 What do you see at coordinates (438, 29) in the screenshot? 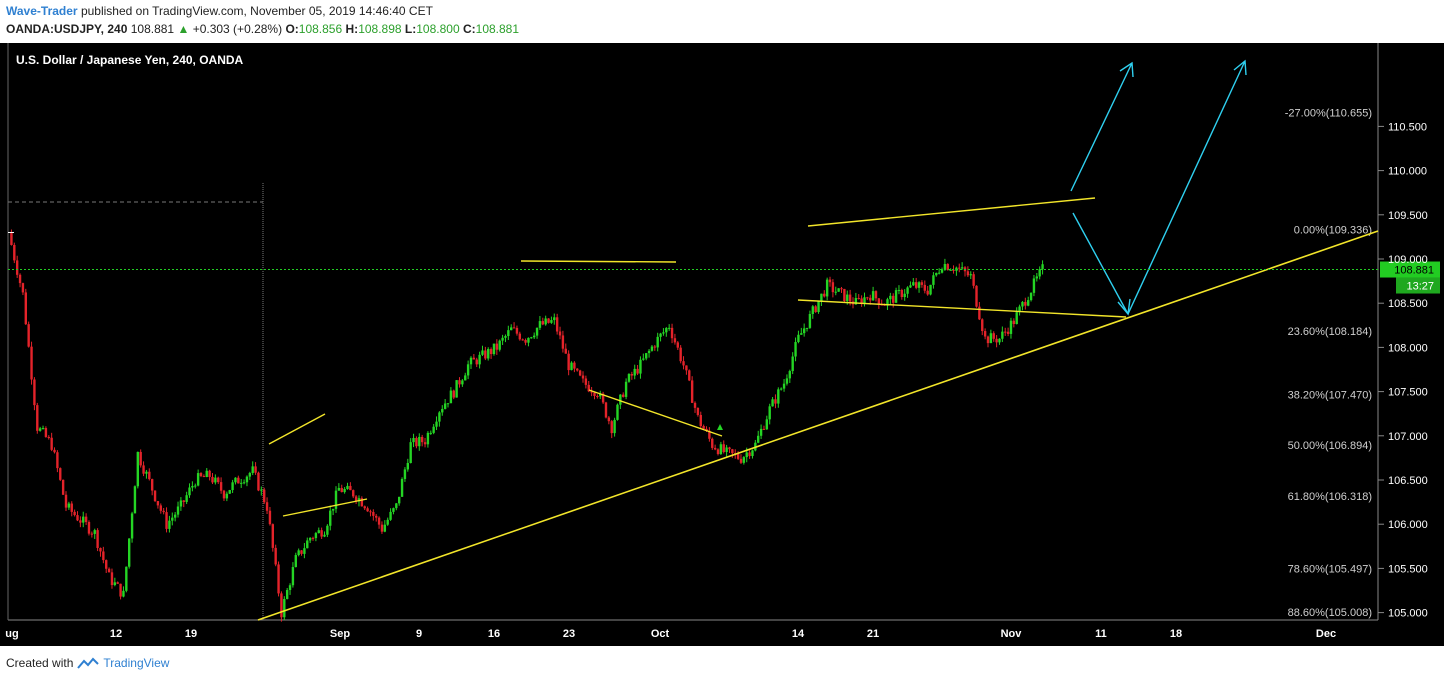
I see `low-value: 108.800` at bounding box center [438, 29].